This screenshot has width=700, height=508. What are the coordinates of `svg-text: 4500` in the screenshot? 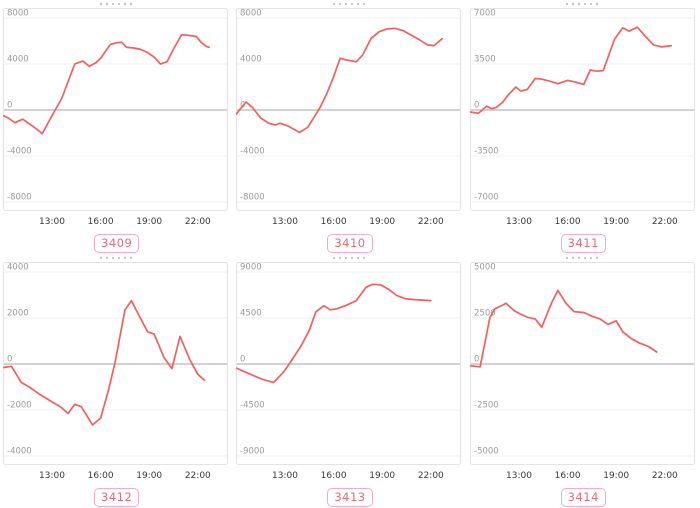 It's located at (251, 314).